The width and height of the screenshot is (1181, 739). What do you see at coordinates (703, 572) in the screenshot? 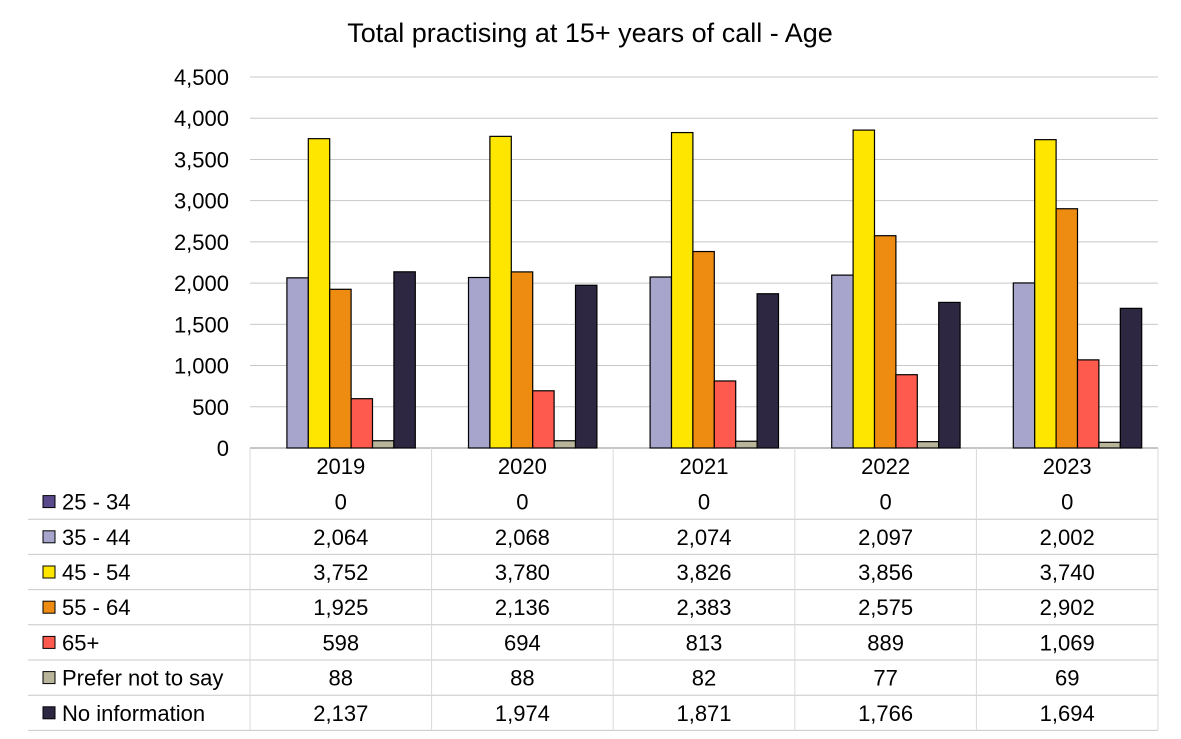
I see `table-cell-value: 3,826` at bounding box center [703, 572].